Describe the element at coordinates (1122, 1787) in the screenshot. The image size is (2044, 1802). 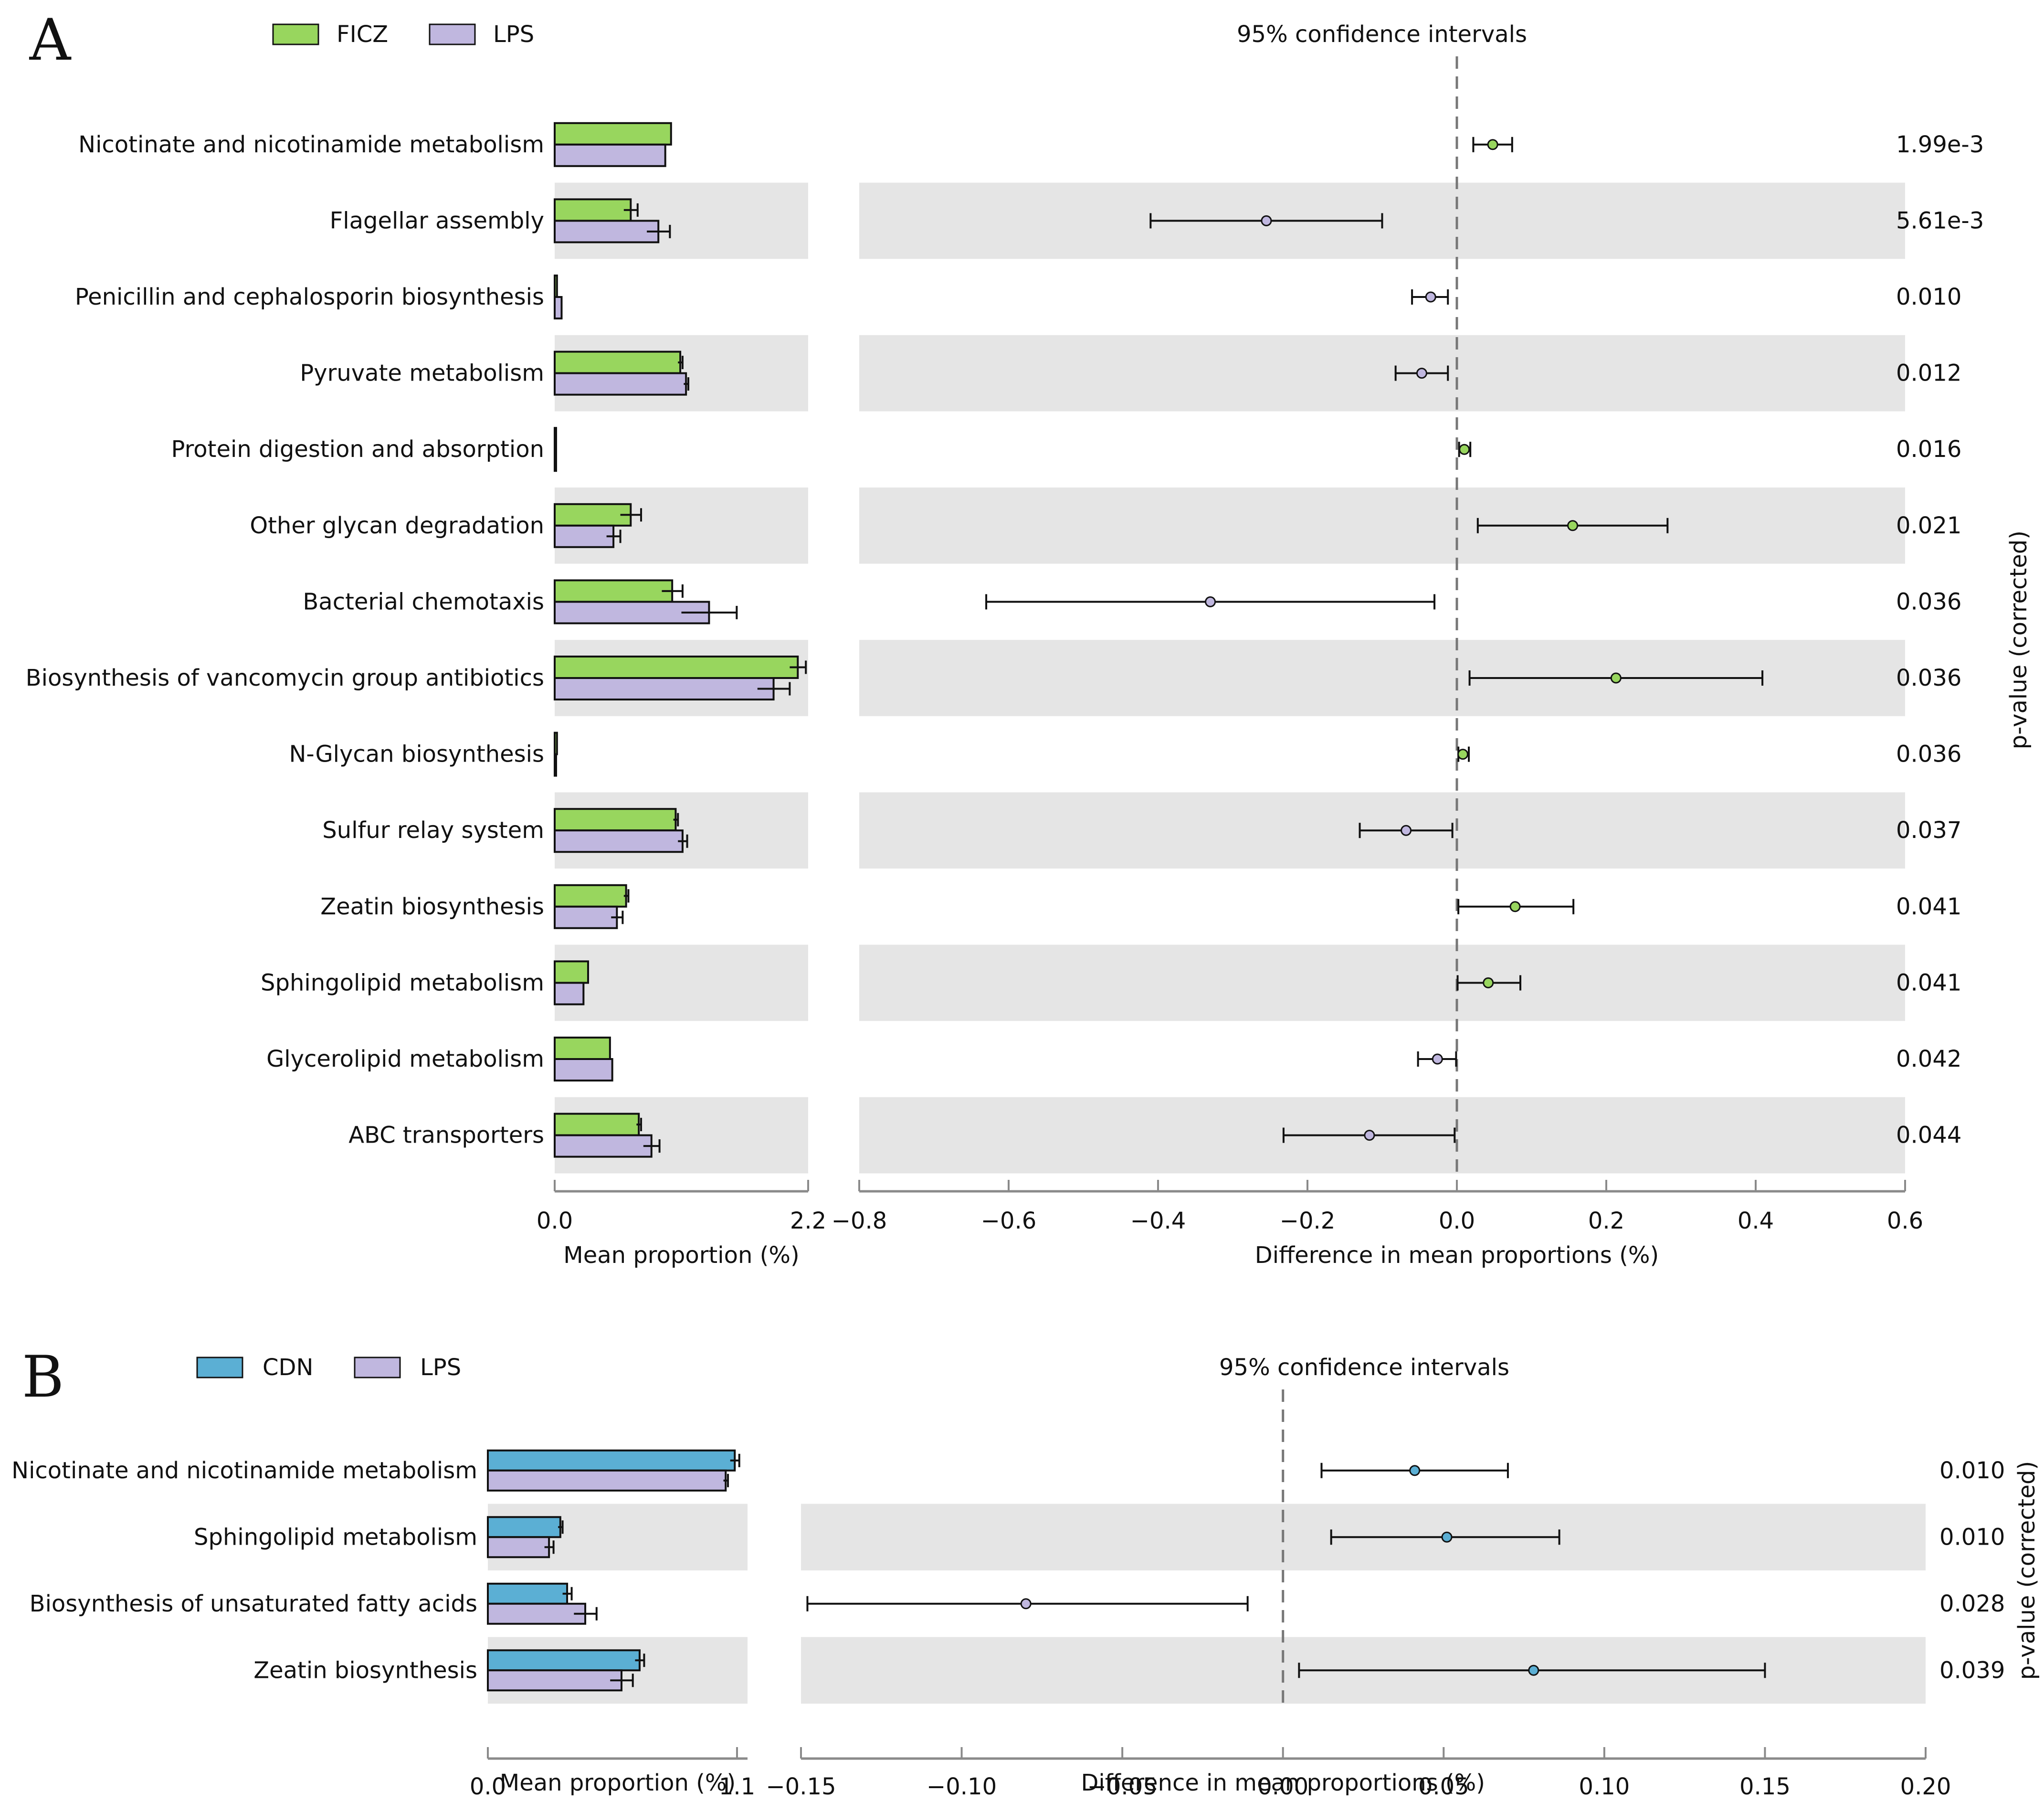
I see `right-tick-label: −0.05` at that location.